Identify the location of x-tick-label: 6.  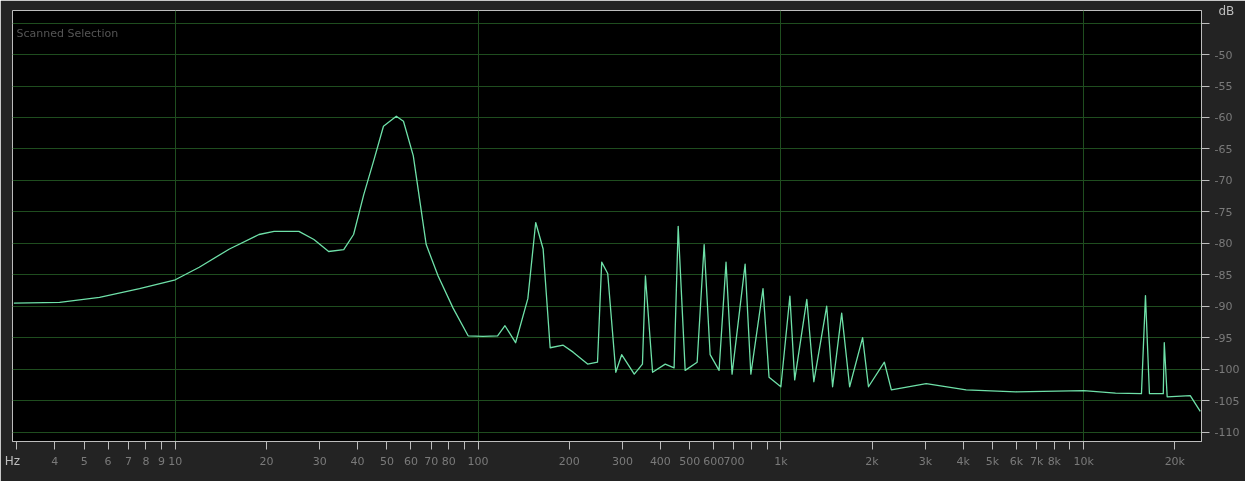
(108, 461).